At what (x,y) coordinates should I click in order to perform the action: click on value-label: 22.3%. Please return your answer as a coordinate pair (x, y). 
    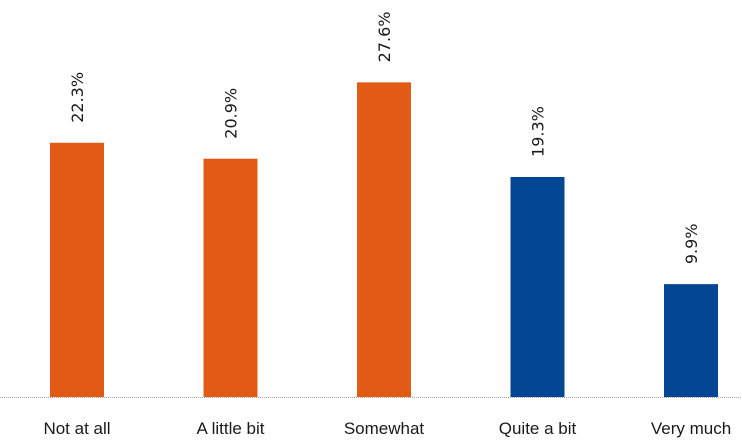
    Looking at the image, I should click on (77, 97).